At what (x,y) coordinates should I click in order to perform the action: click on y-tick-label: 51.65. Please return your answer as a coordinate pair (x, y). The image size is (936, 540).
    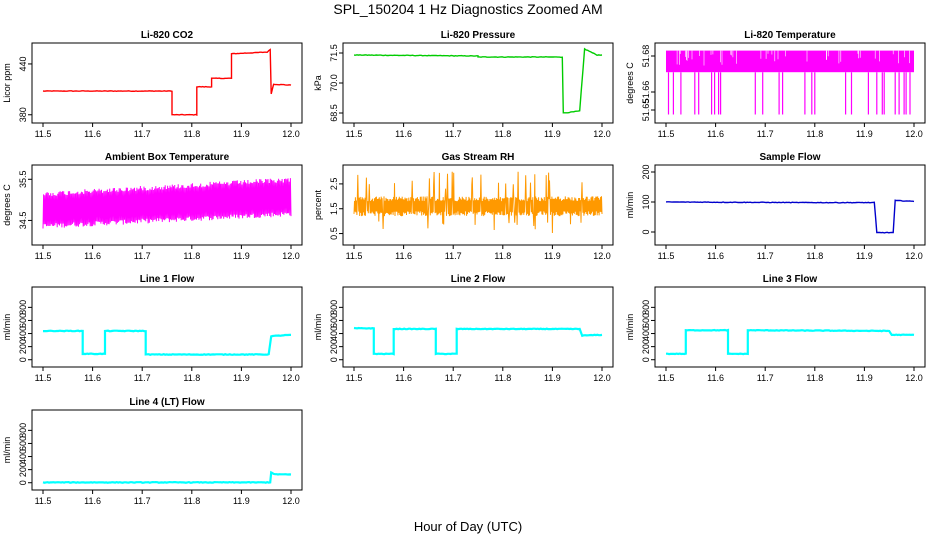
    Looking at the image, I should click on (646, 110).